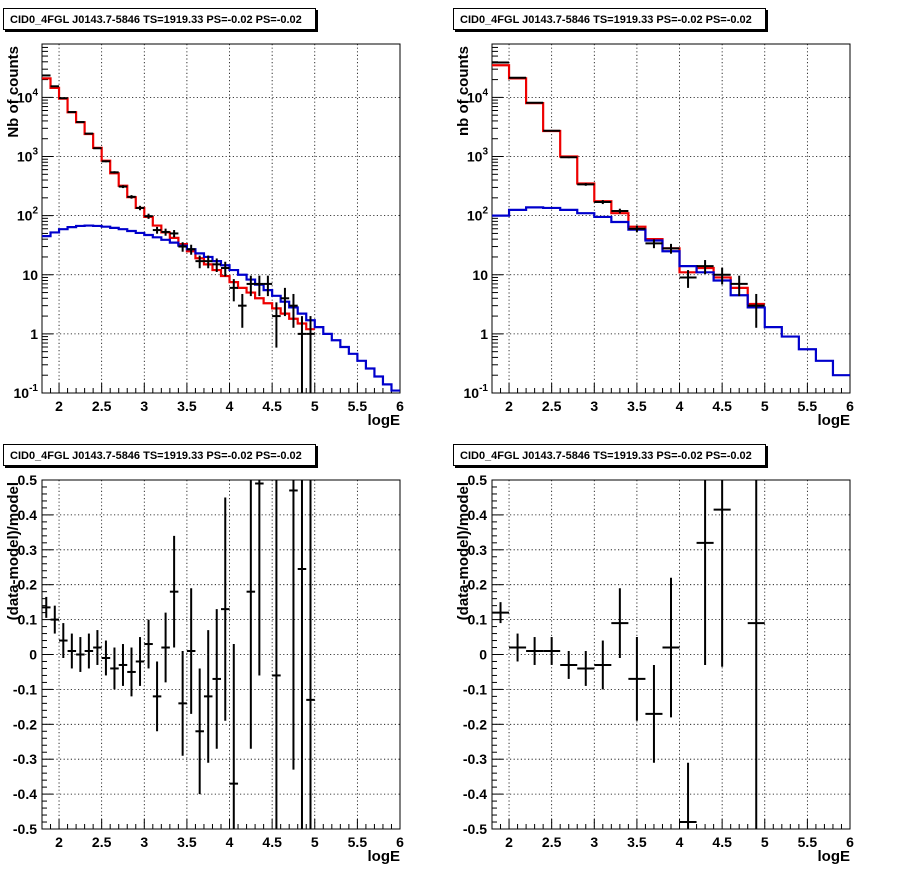 The image size is (898, 875). Describe the element at coordinates (475, 724) in the screenshot. I see `y-tick-label: -0.2` at that location.